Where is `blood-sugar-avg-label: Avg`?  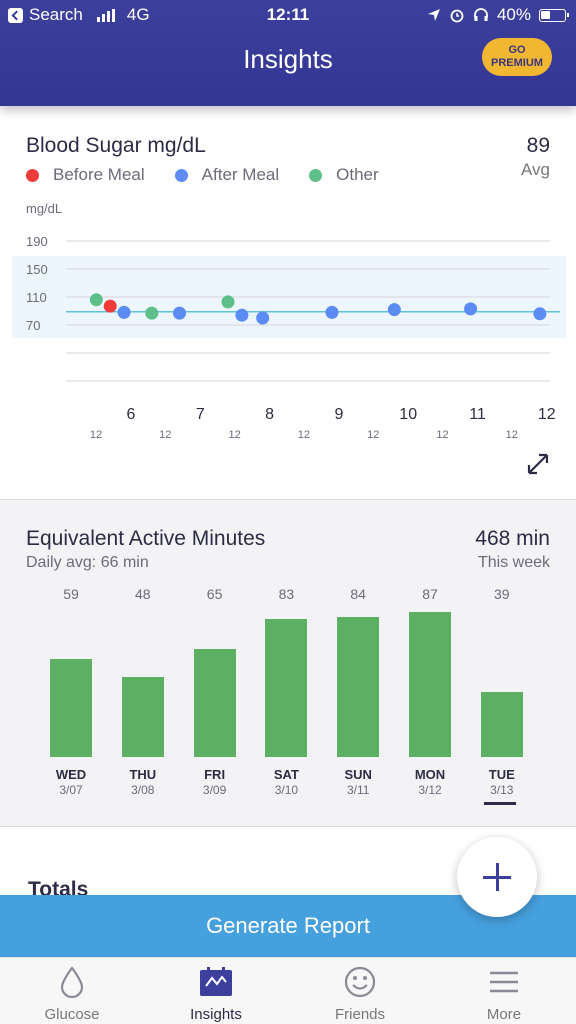
blood-sugar-avg-label: Avg is located at coordinates (535, 169).